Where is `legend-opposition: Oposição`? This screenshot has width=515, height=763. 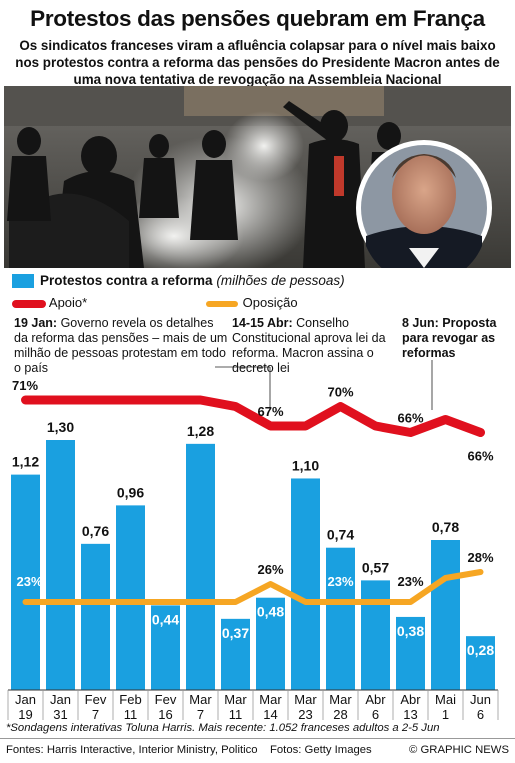
legend-opposition: Oposição is located at coordinates (251, 303).